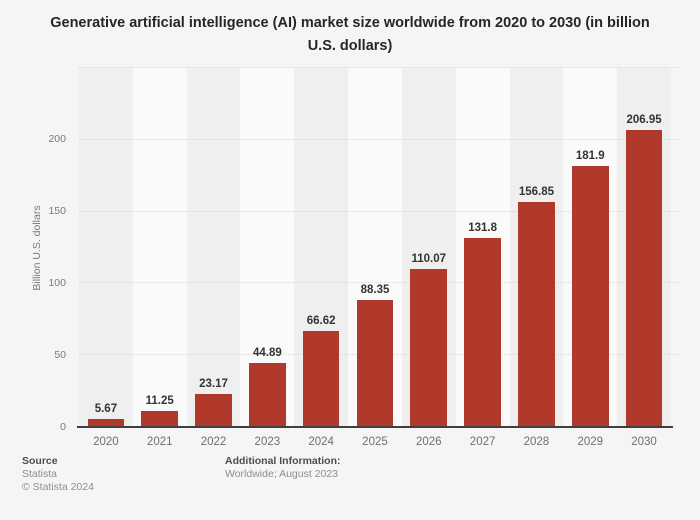  I want to click on copyright-notice: © Statista 2024, so click(58, 487).